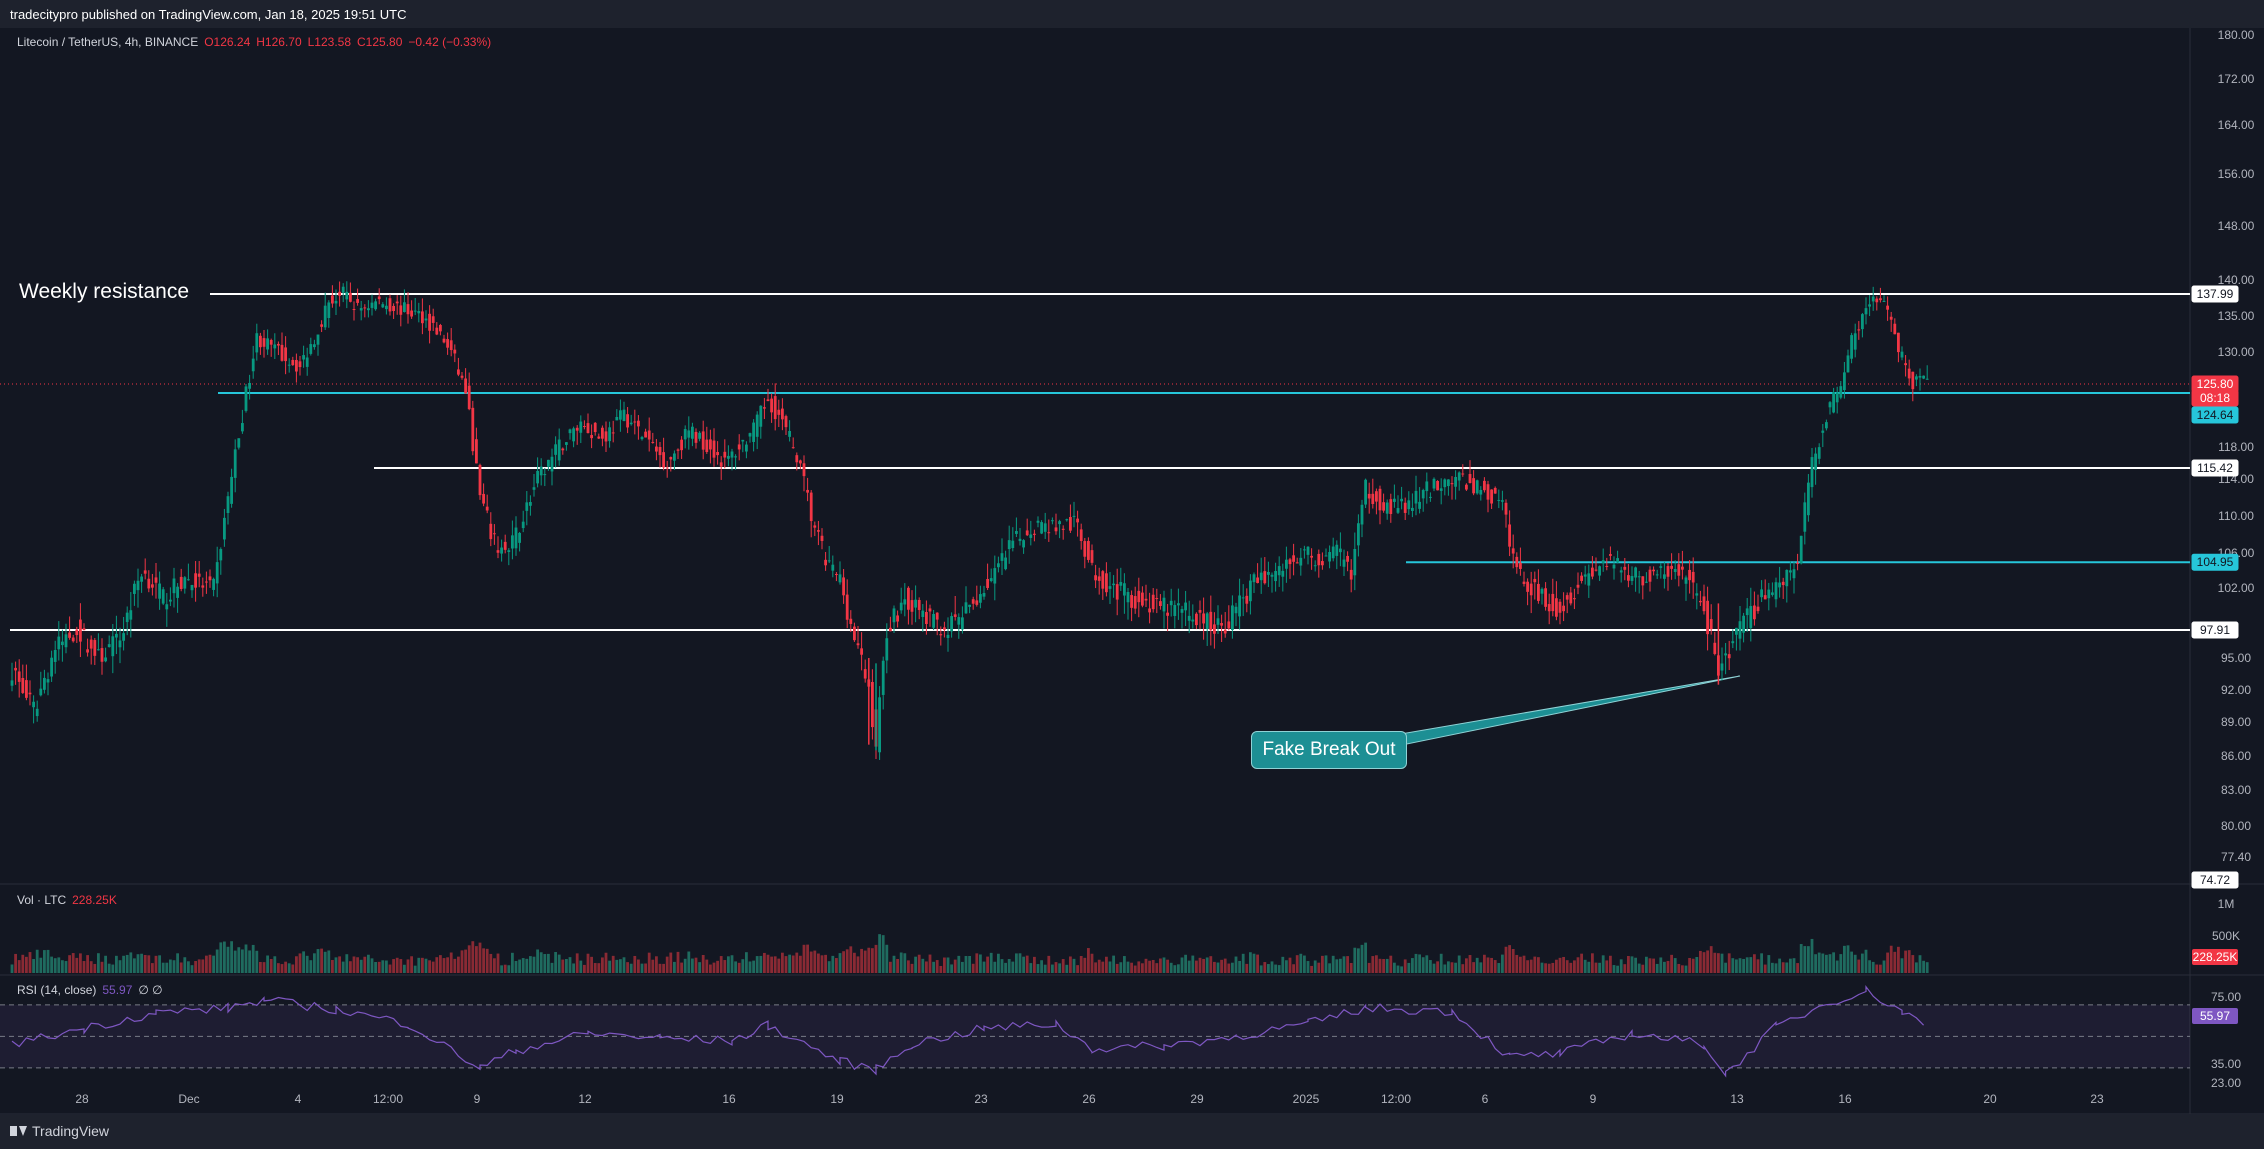 This screenshot has width=2264, height=1149. Describe the element at coordinates (2236, 447) in the screenshot. I see `price-tick-label: 118.00` at that location.